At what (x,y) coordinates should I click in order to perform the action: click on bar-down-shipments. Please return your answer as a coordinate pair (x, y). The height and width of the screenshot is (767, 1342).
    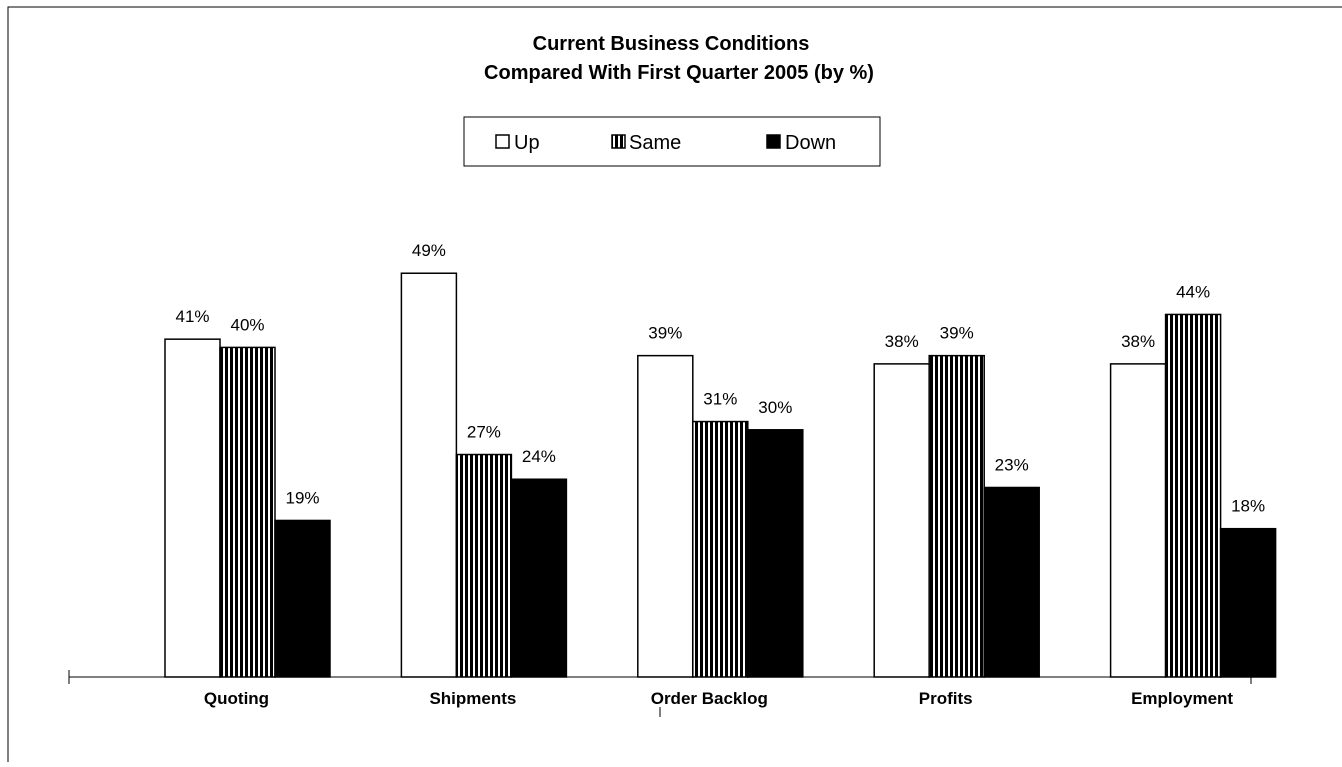
    Looking at the image, I should click on (539, 578).